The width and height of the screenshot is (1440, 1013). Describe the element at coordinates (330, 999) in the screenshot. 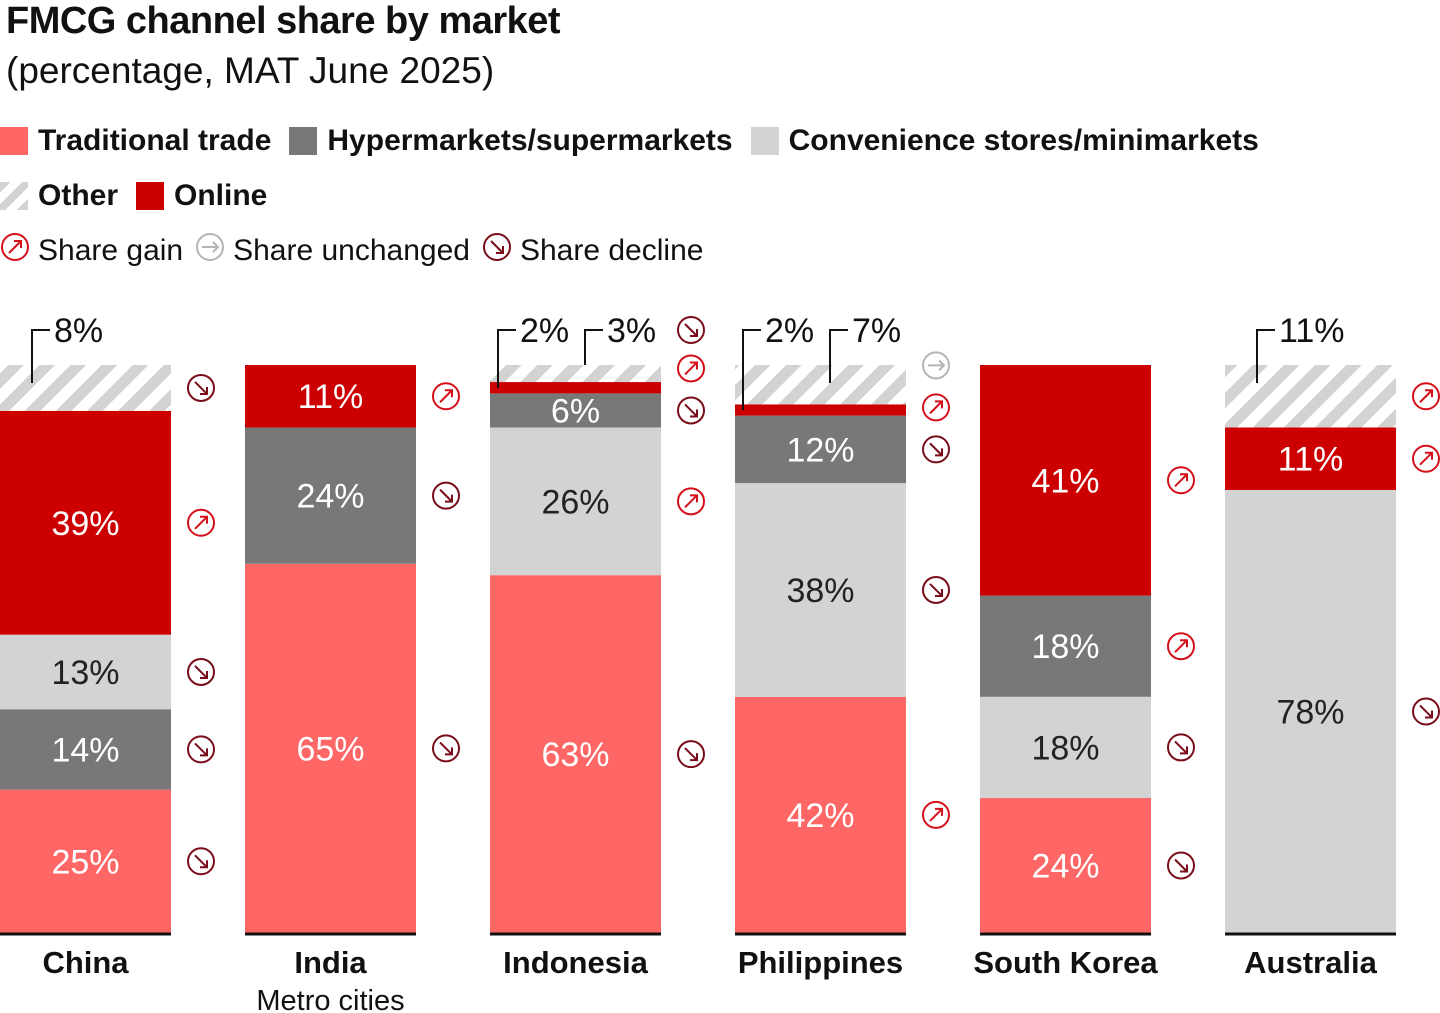

I see `category-sublabel: Metro cities` at that location.